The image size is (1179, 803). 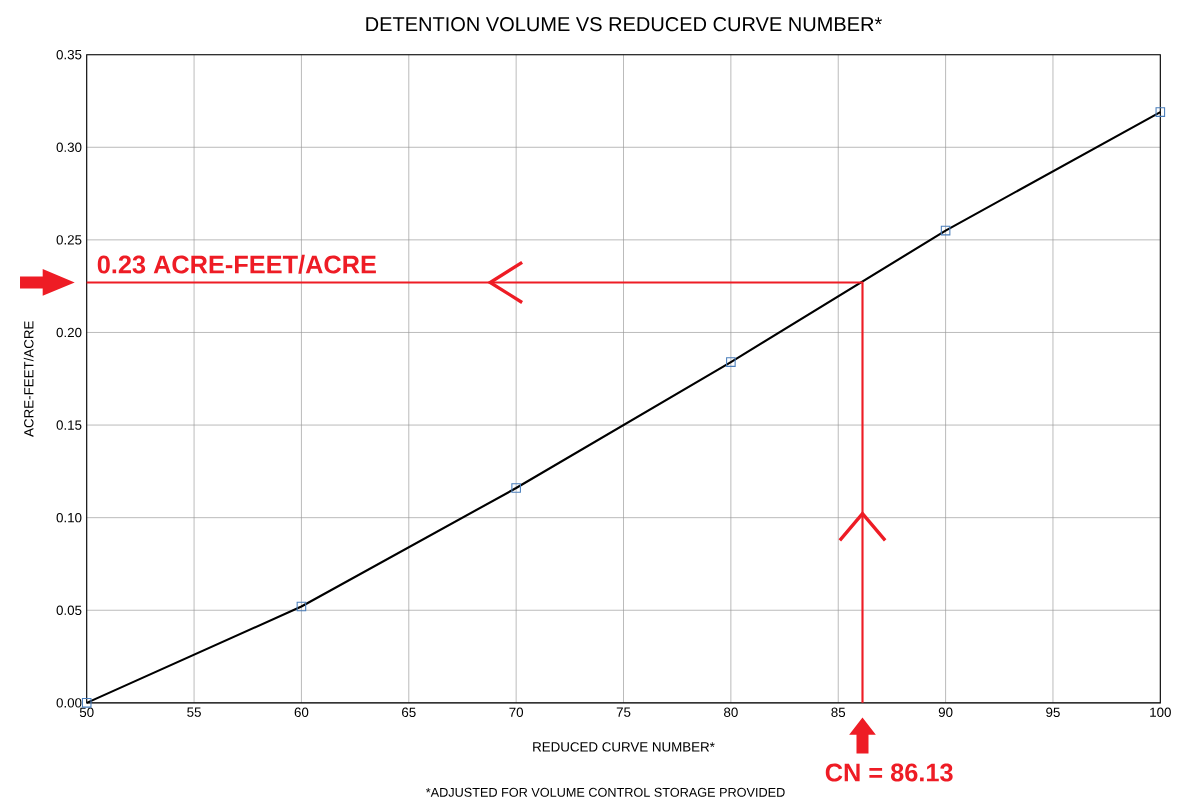 What do you see at coordinates (1160, 712) in the screenshot?
I see `x-tick-label: 100` at bounding box center [1160, 712].